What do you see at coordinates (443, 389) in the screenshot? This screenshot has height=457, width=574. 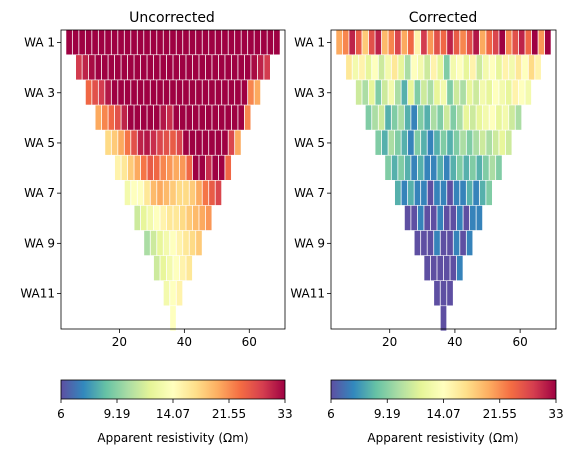 I see `colorbar-gradient` at bounding box center [443, 389].